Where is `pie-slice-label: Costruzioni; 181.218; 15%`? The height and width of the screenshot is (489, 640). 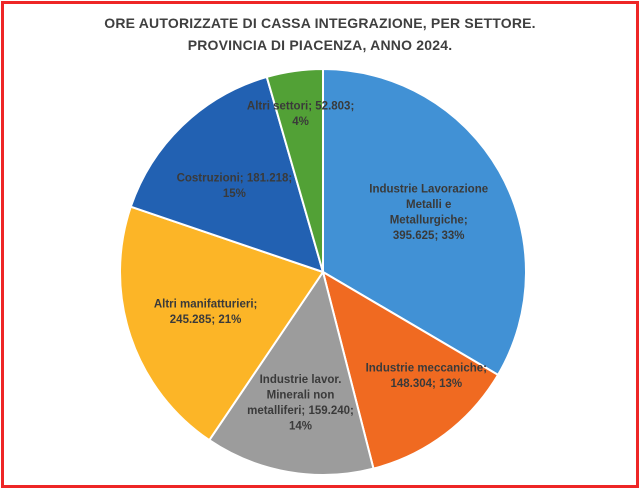
pie-slice-label: Costruzioni; 181.218; 15% is located at coordinates (235, 187).